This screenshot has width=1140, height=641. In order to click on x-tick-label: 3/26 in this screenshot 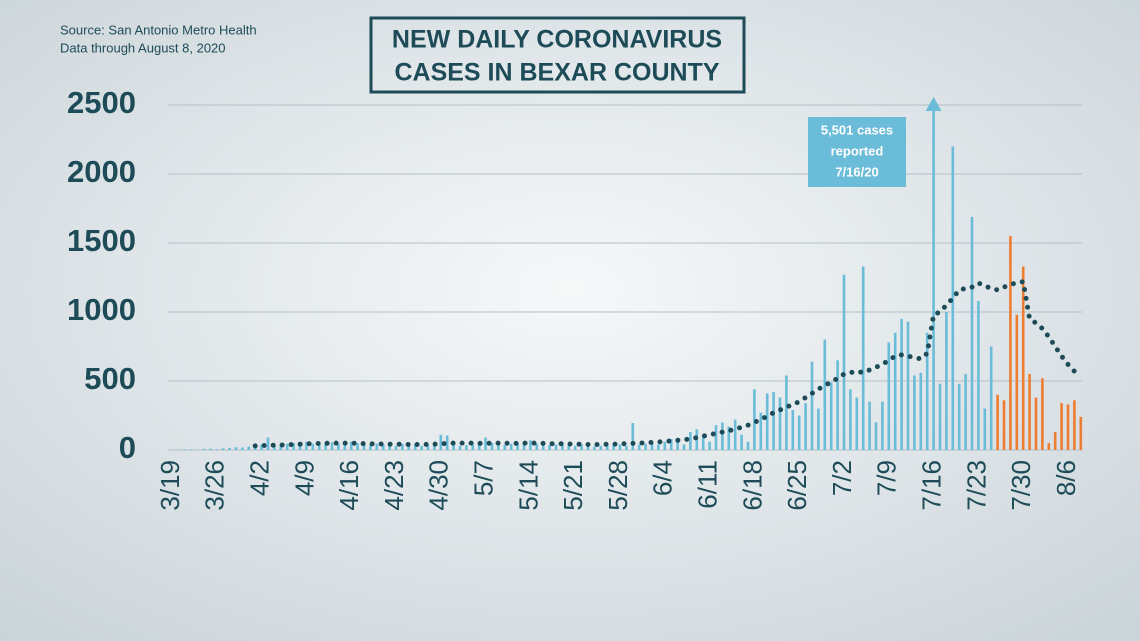, I will do `click(215, 485)`.